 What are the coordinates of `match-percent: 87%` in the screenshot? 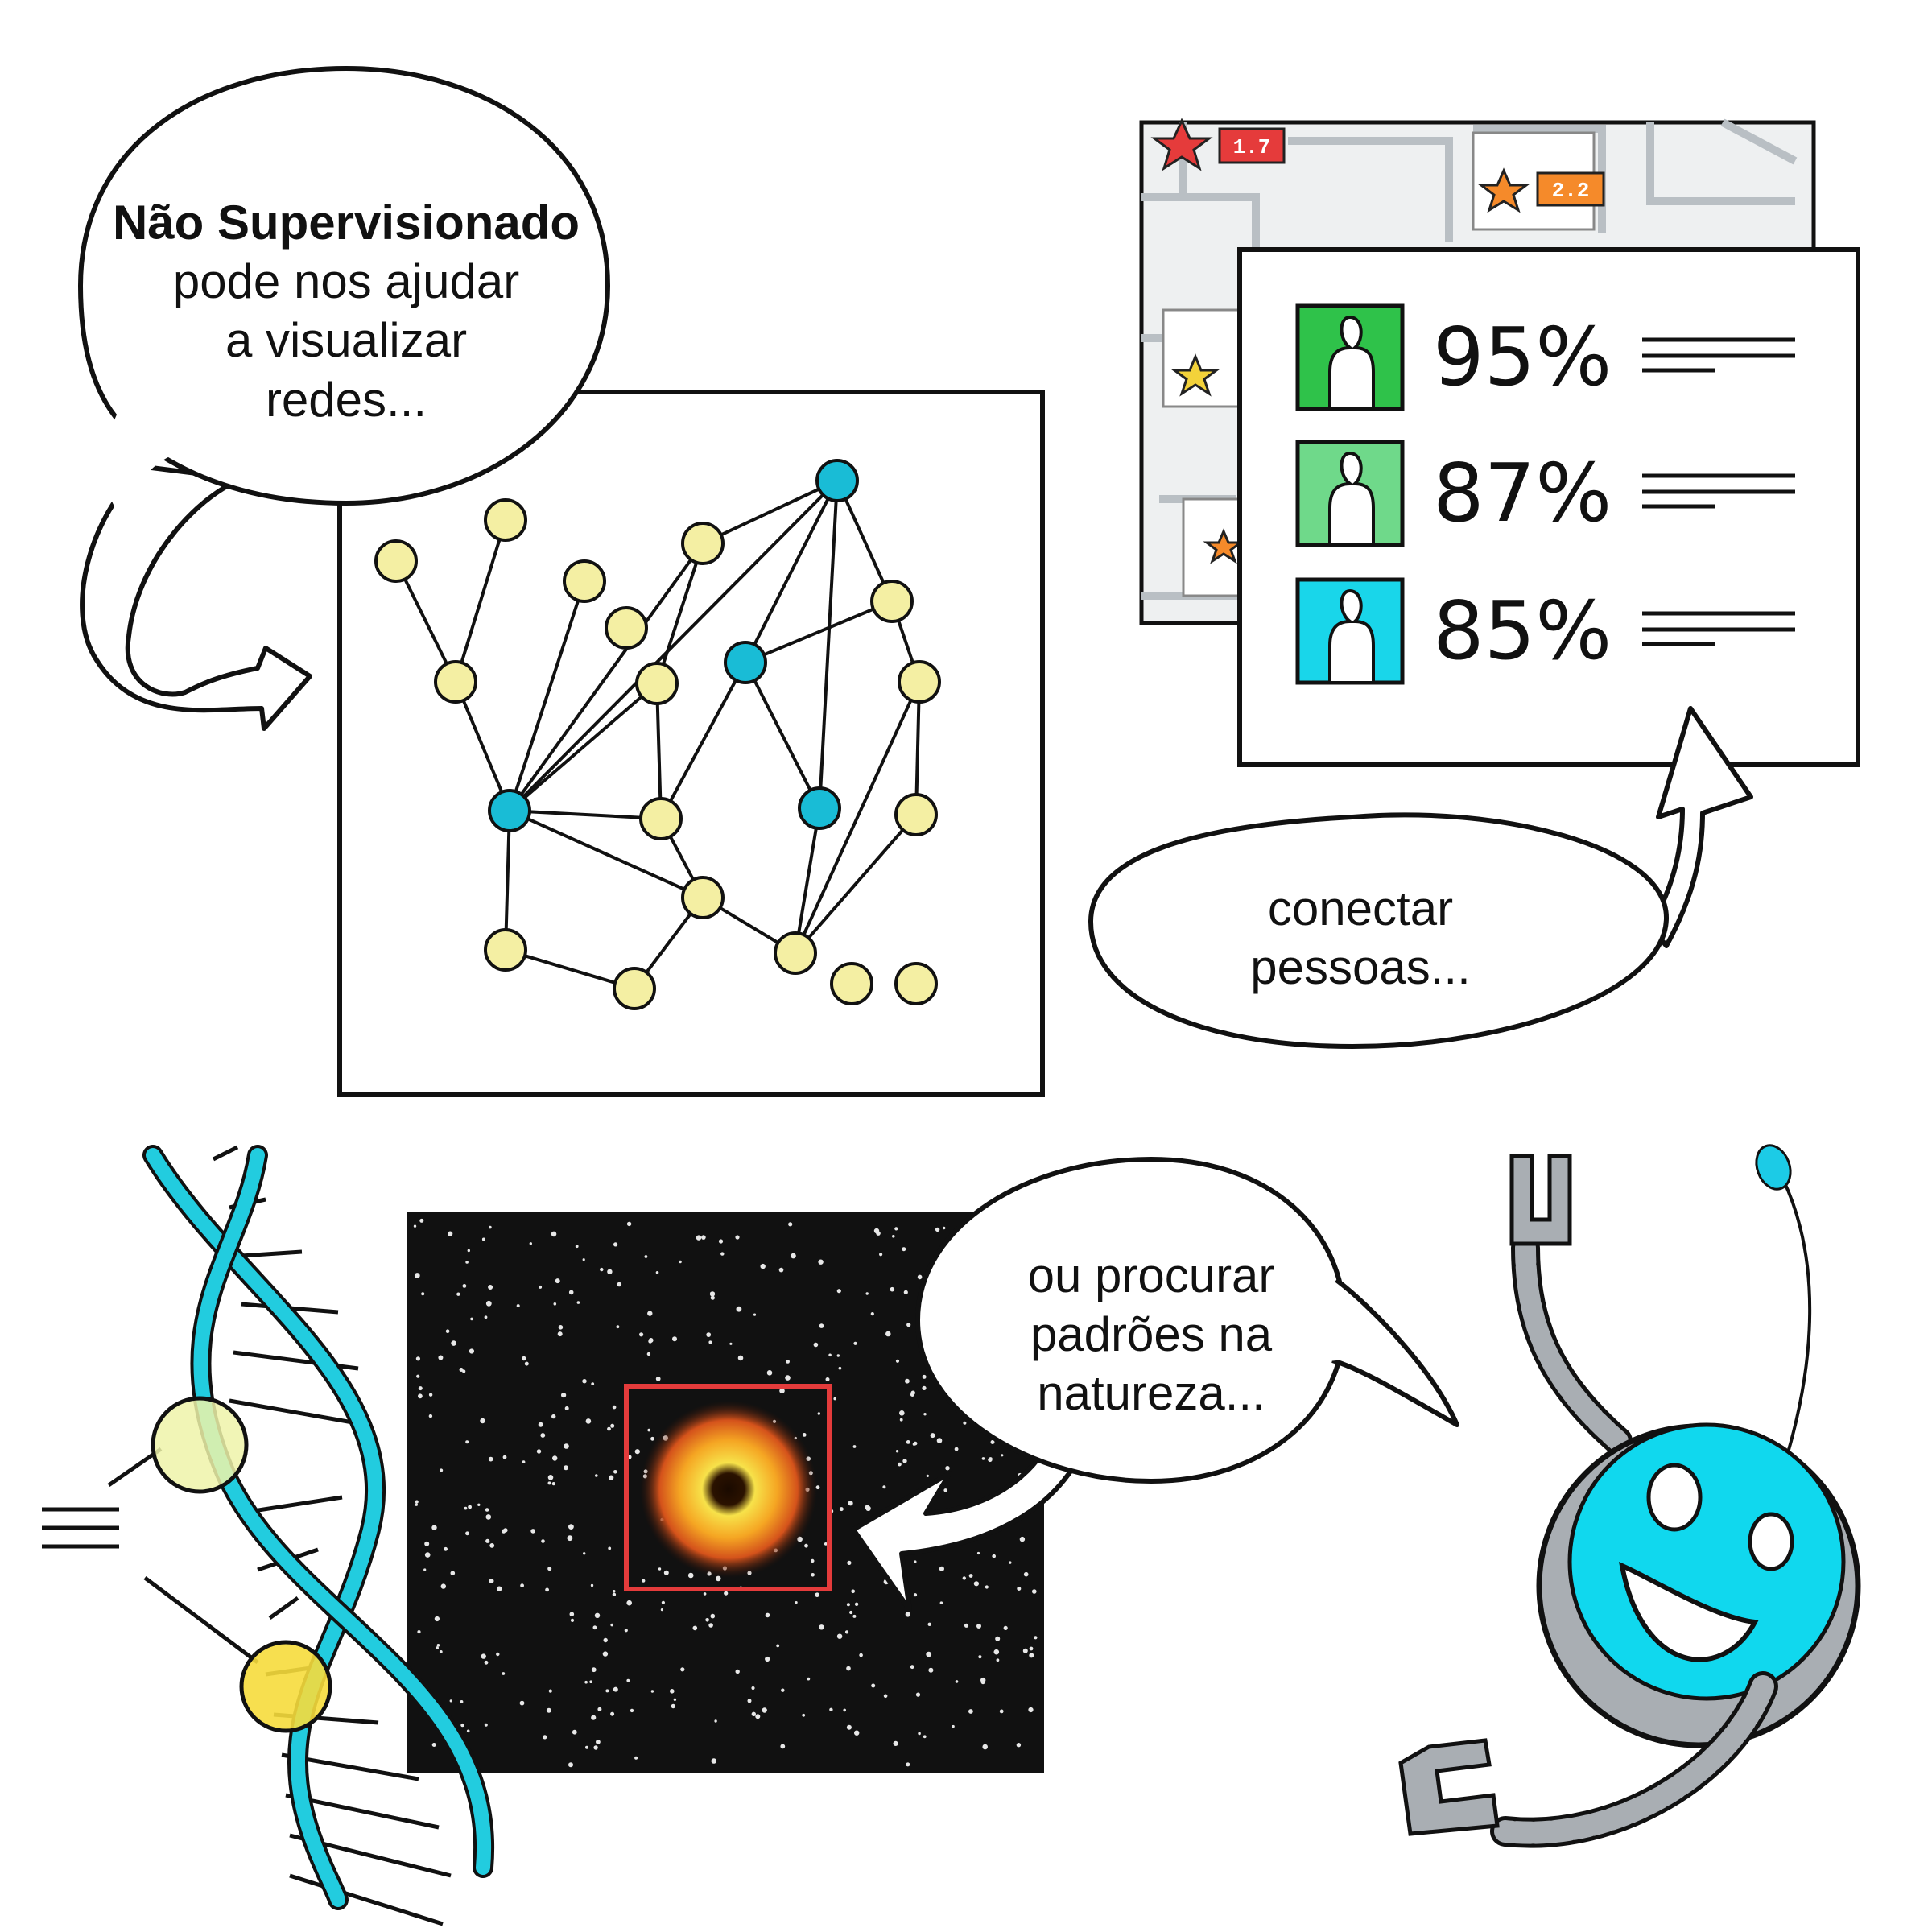 It's located at (1522, 493).